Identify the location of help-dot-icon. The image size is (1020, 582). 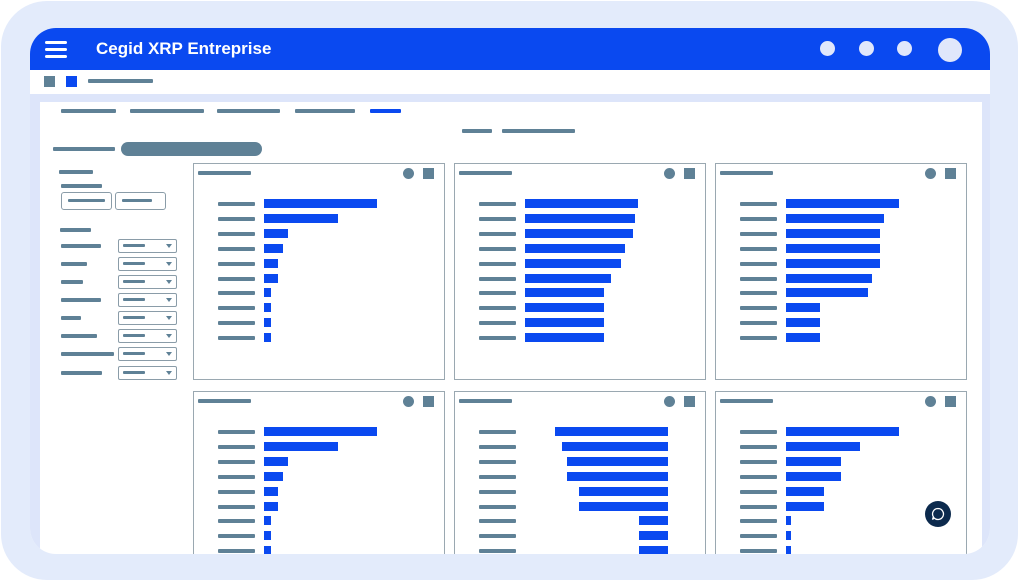
(866, 48).